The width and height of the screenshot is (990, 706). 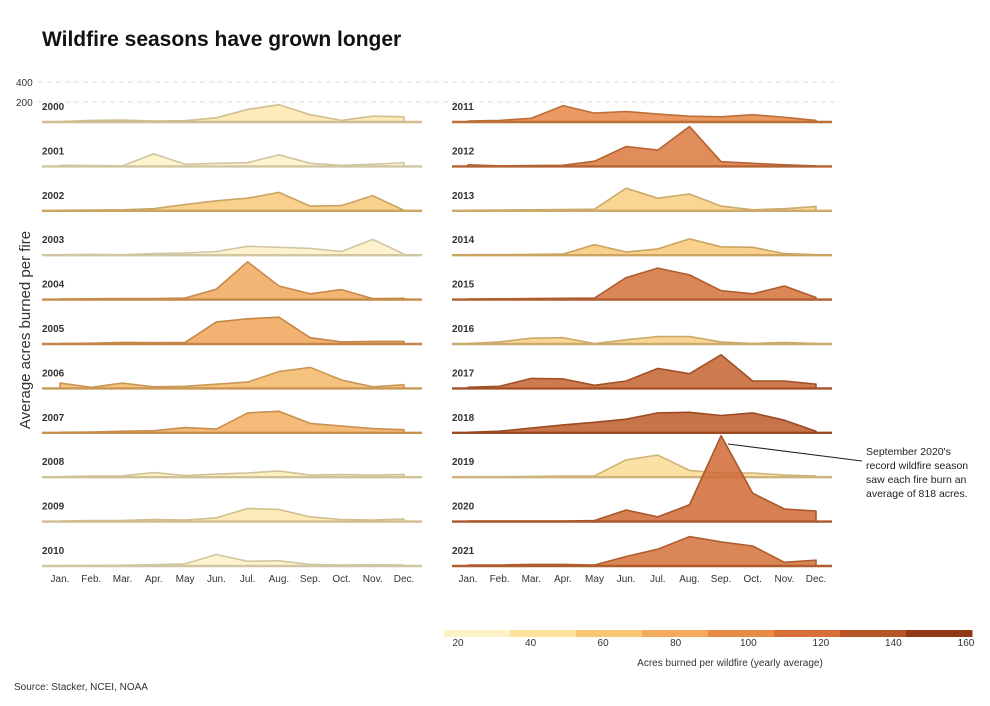 I want to click on year-label-2000: 2000, so click(x=53, y=107).